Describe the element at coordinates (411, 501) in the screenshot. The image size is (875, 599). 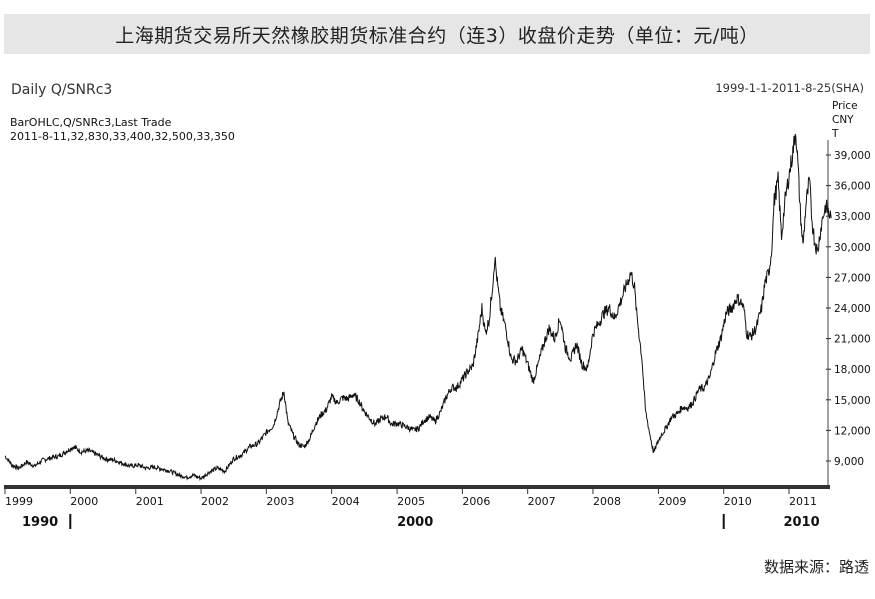
I see `x-tick-label: 2005` at that location.